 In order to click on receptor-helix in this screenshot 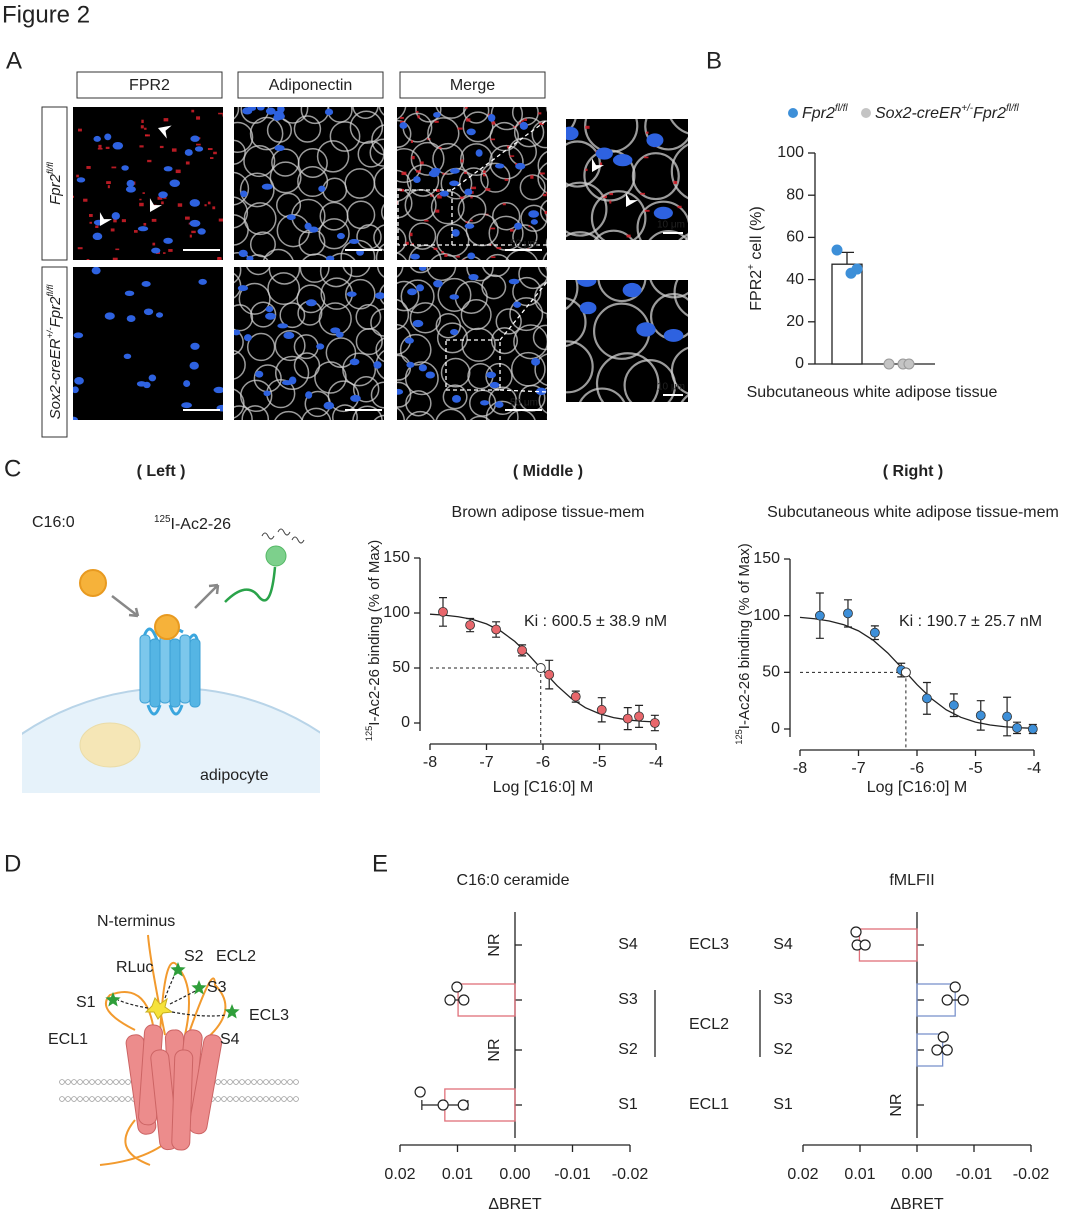, I will do `click(175, 673)`.